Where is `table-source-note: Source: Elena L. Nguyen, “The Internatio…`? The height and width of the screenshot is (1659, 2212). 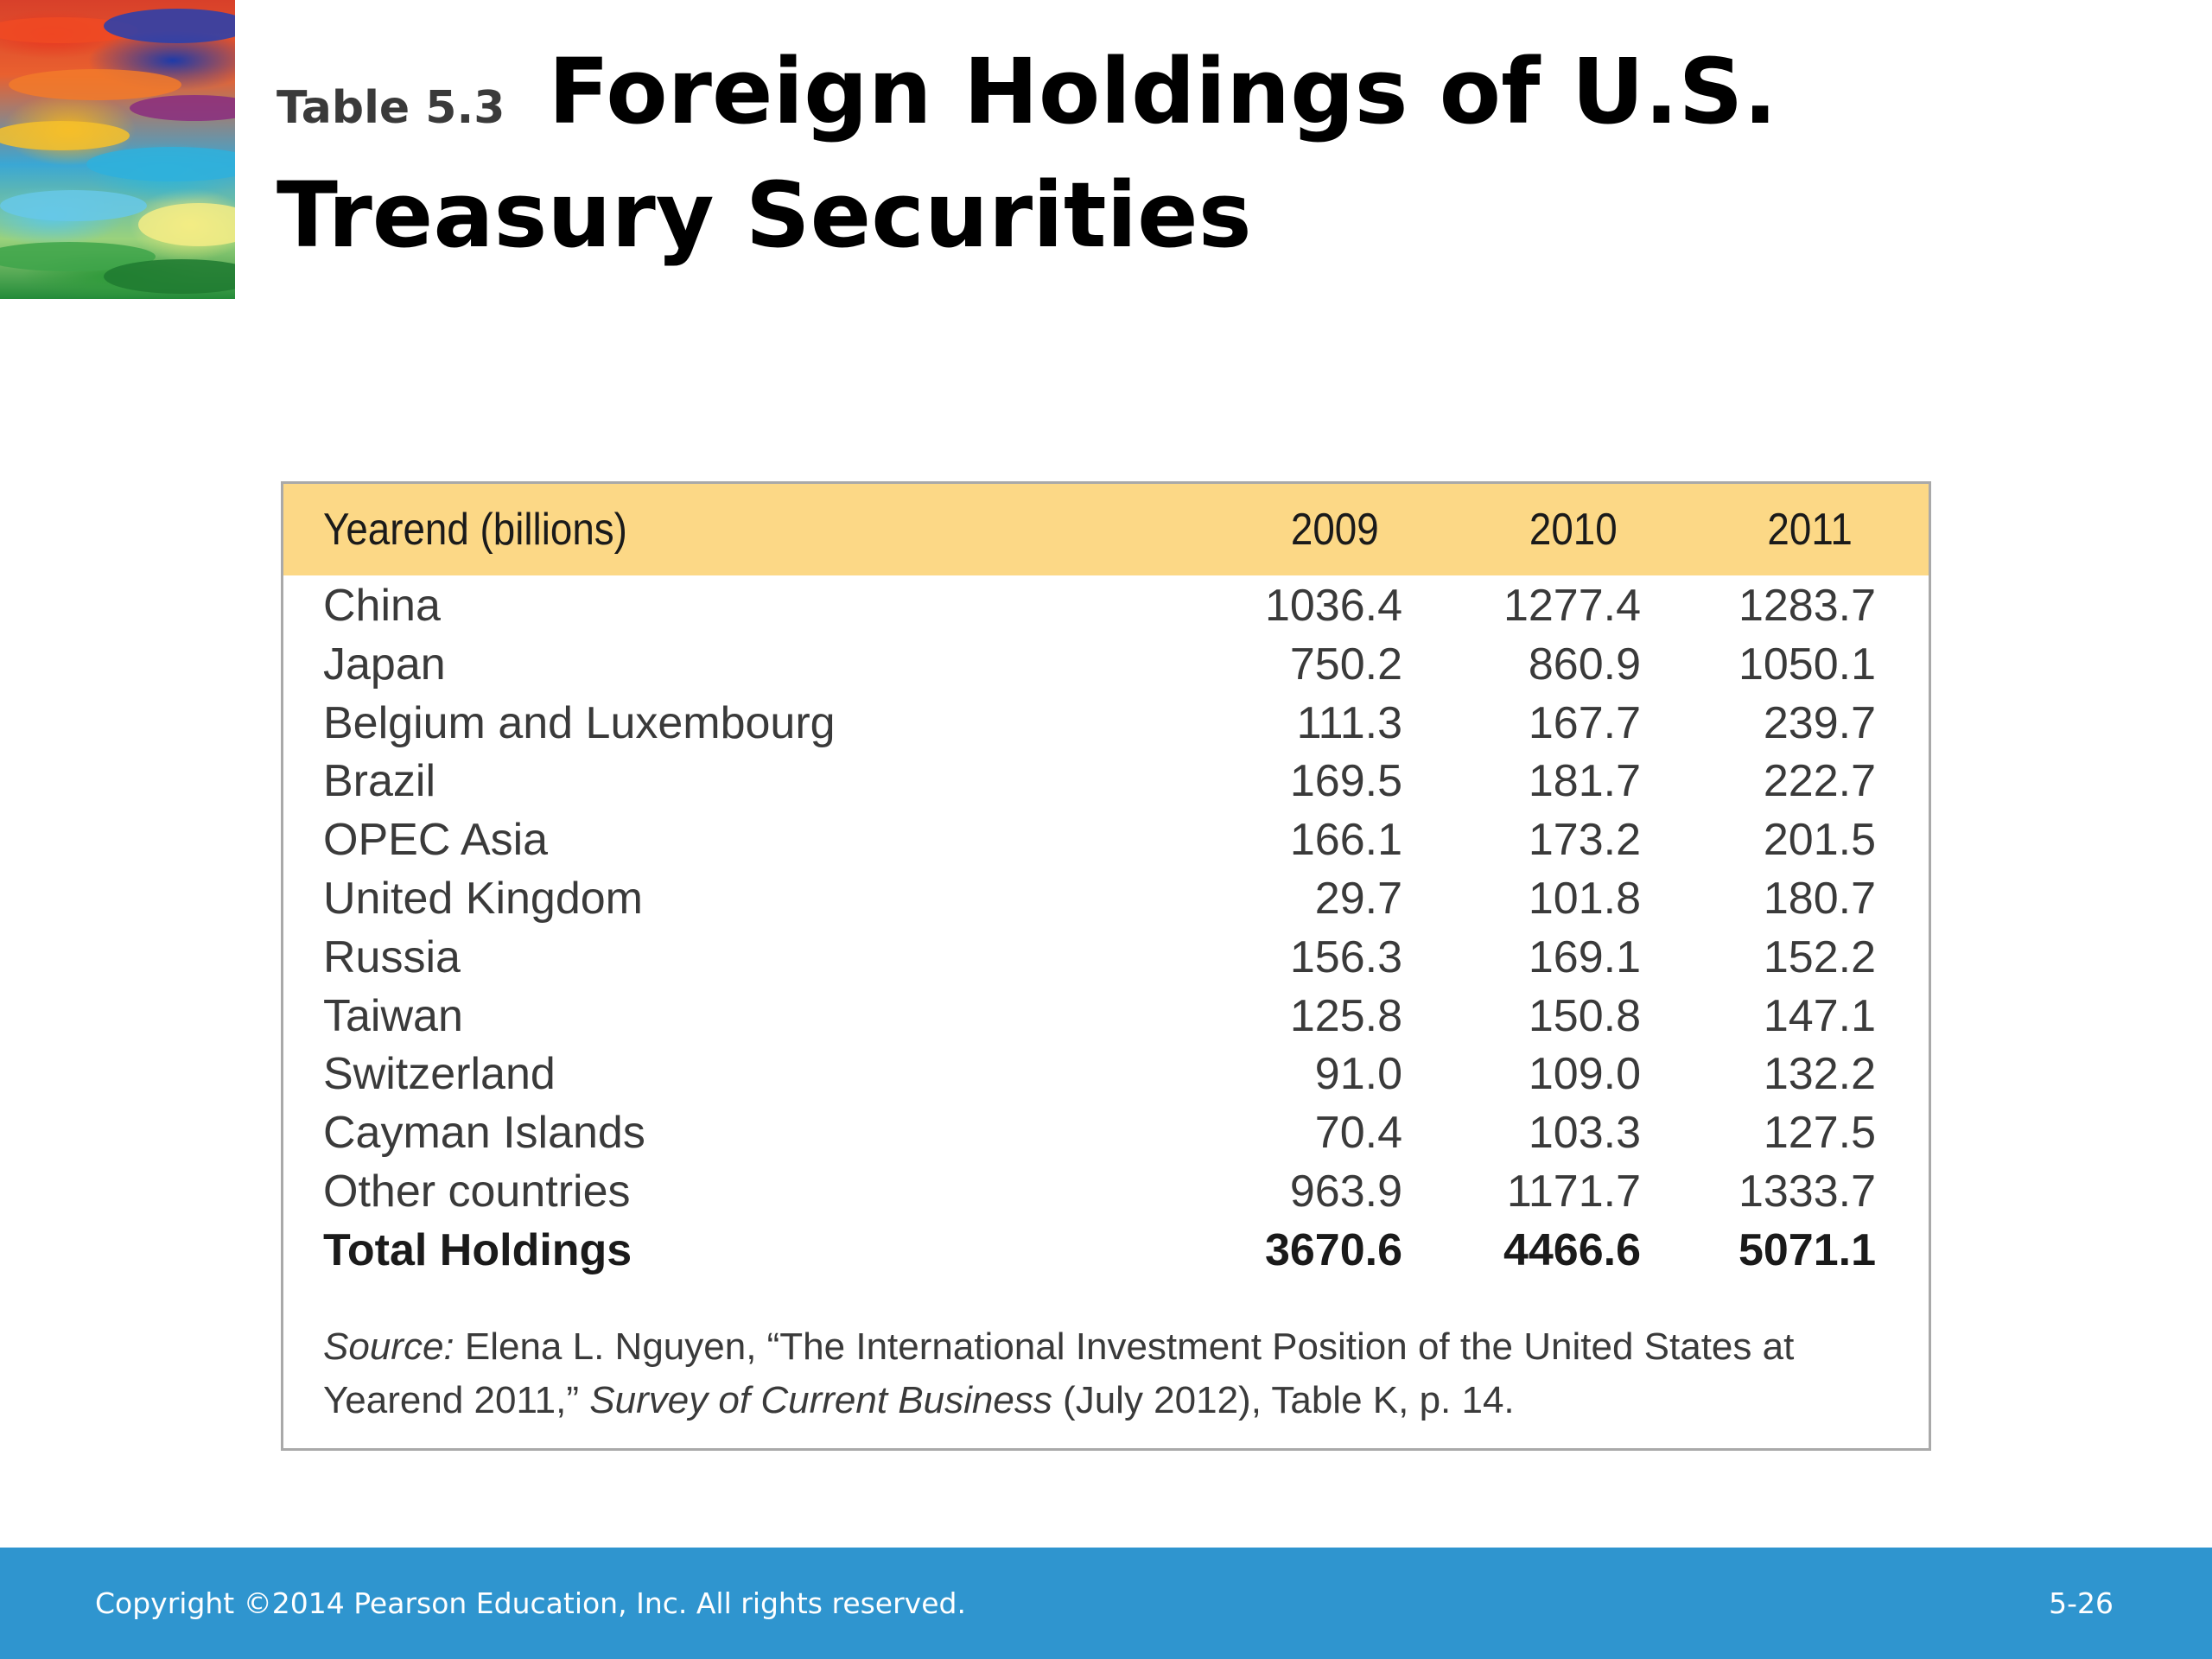 table-source-note: Source: Elena L. Nguyen, “The Internatio… is located at coordinates (1113, 1373).